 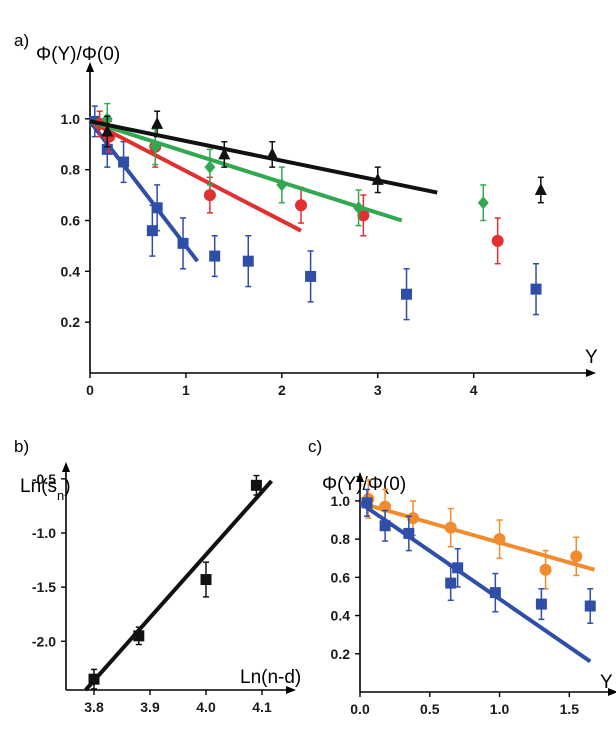 I want to click on y-tick-label: -0.5, so click(x=44, y=479).